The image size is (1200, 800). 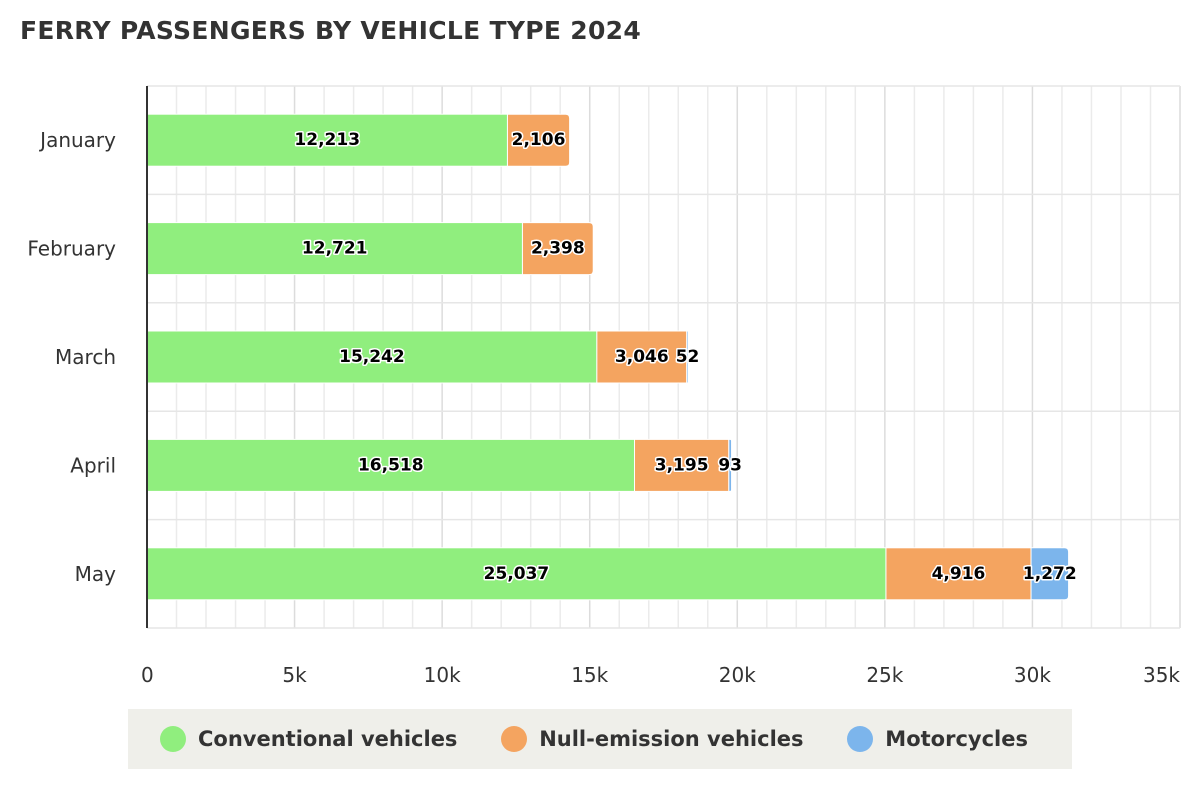 I want to click on legend-item-conventional: Conventional vehicles, so click(x=308, y=739).